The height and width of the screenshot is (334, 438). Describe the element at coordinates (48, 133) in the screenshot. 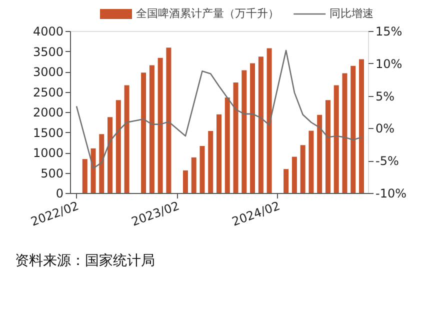

I see `y-tick-label: 1500` at that location.